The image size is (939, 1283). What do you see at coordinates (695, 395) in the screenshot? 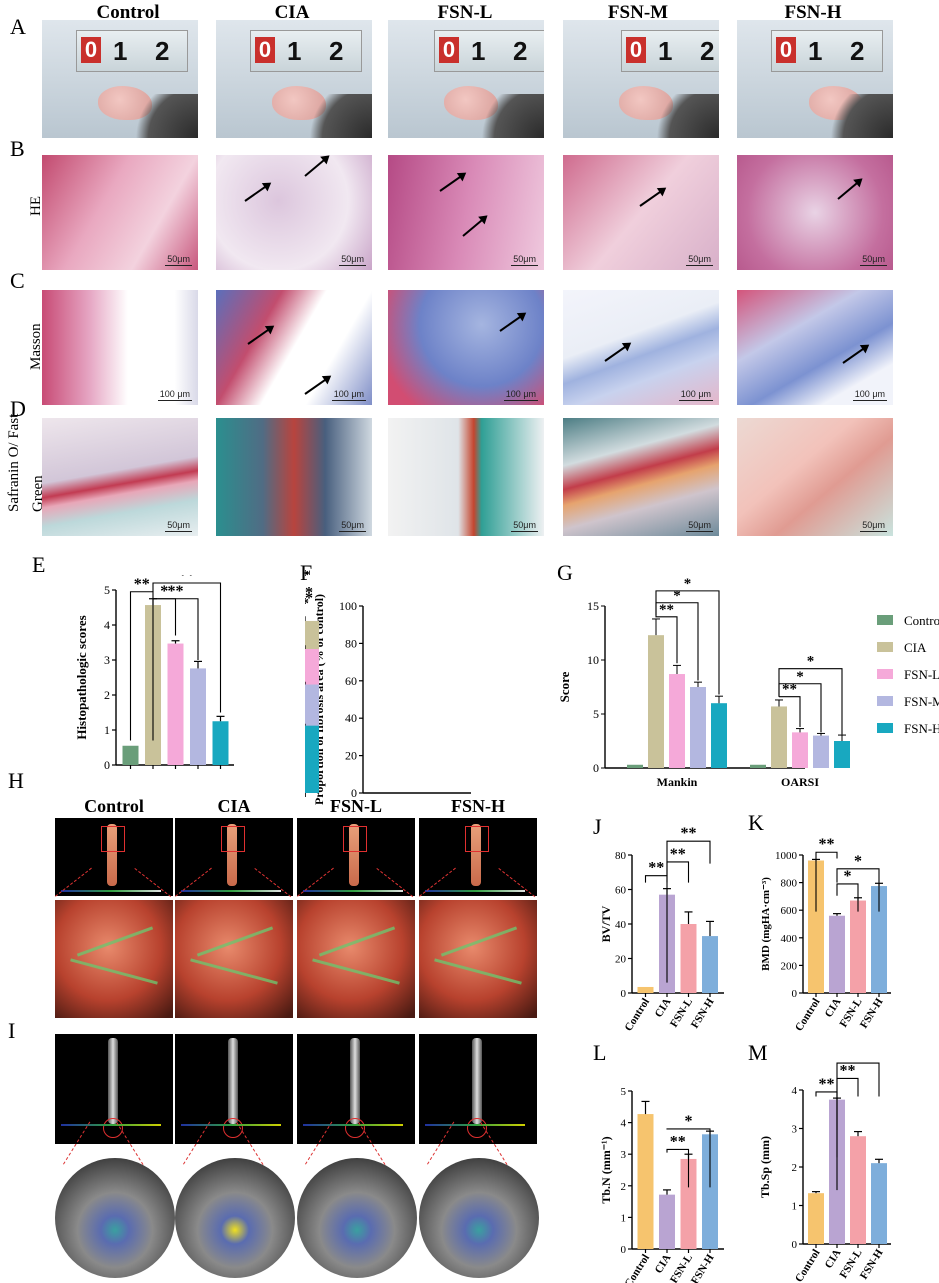
I see `scale-bar: 100 μm` at bounding box center [695, 395].